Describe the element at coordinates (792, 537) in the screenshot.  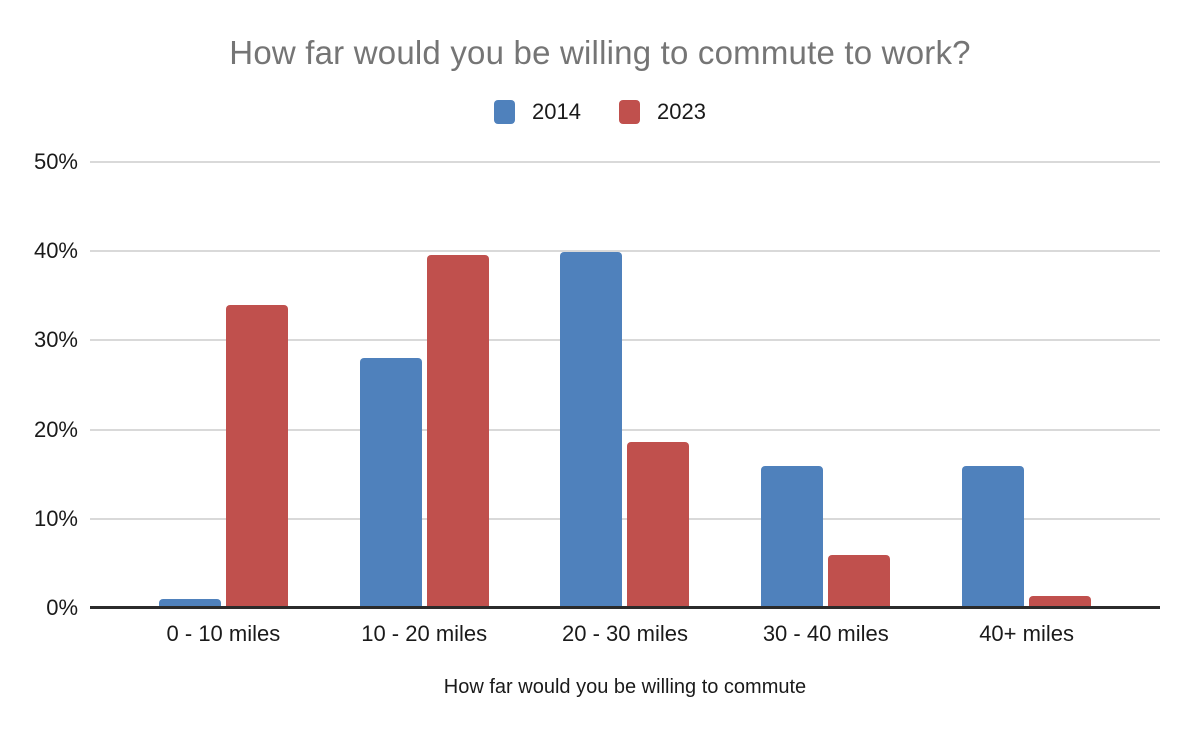
I see `bar-2014-30-40miles` at that location.